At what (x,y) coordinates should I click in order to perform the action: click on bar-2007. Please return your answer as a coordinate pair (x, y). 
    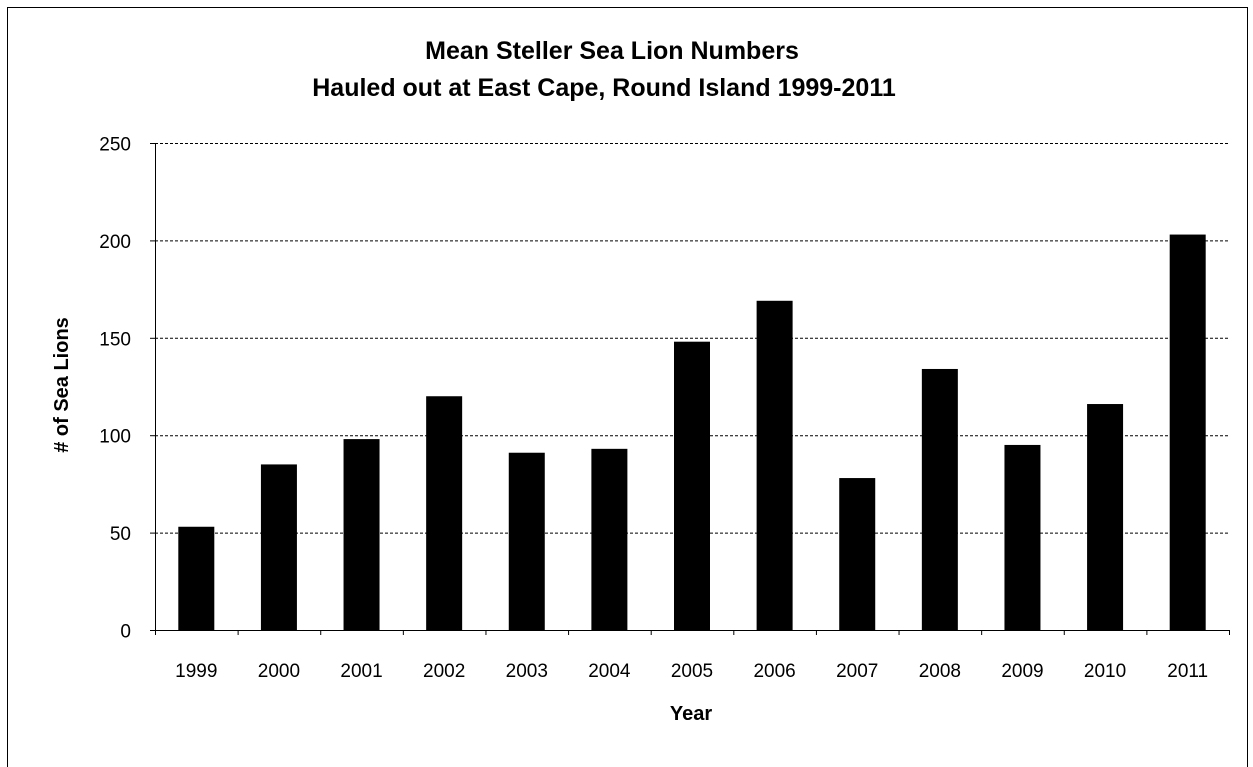
    Looking at the image, I should click on (857, 554).